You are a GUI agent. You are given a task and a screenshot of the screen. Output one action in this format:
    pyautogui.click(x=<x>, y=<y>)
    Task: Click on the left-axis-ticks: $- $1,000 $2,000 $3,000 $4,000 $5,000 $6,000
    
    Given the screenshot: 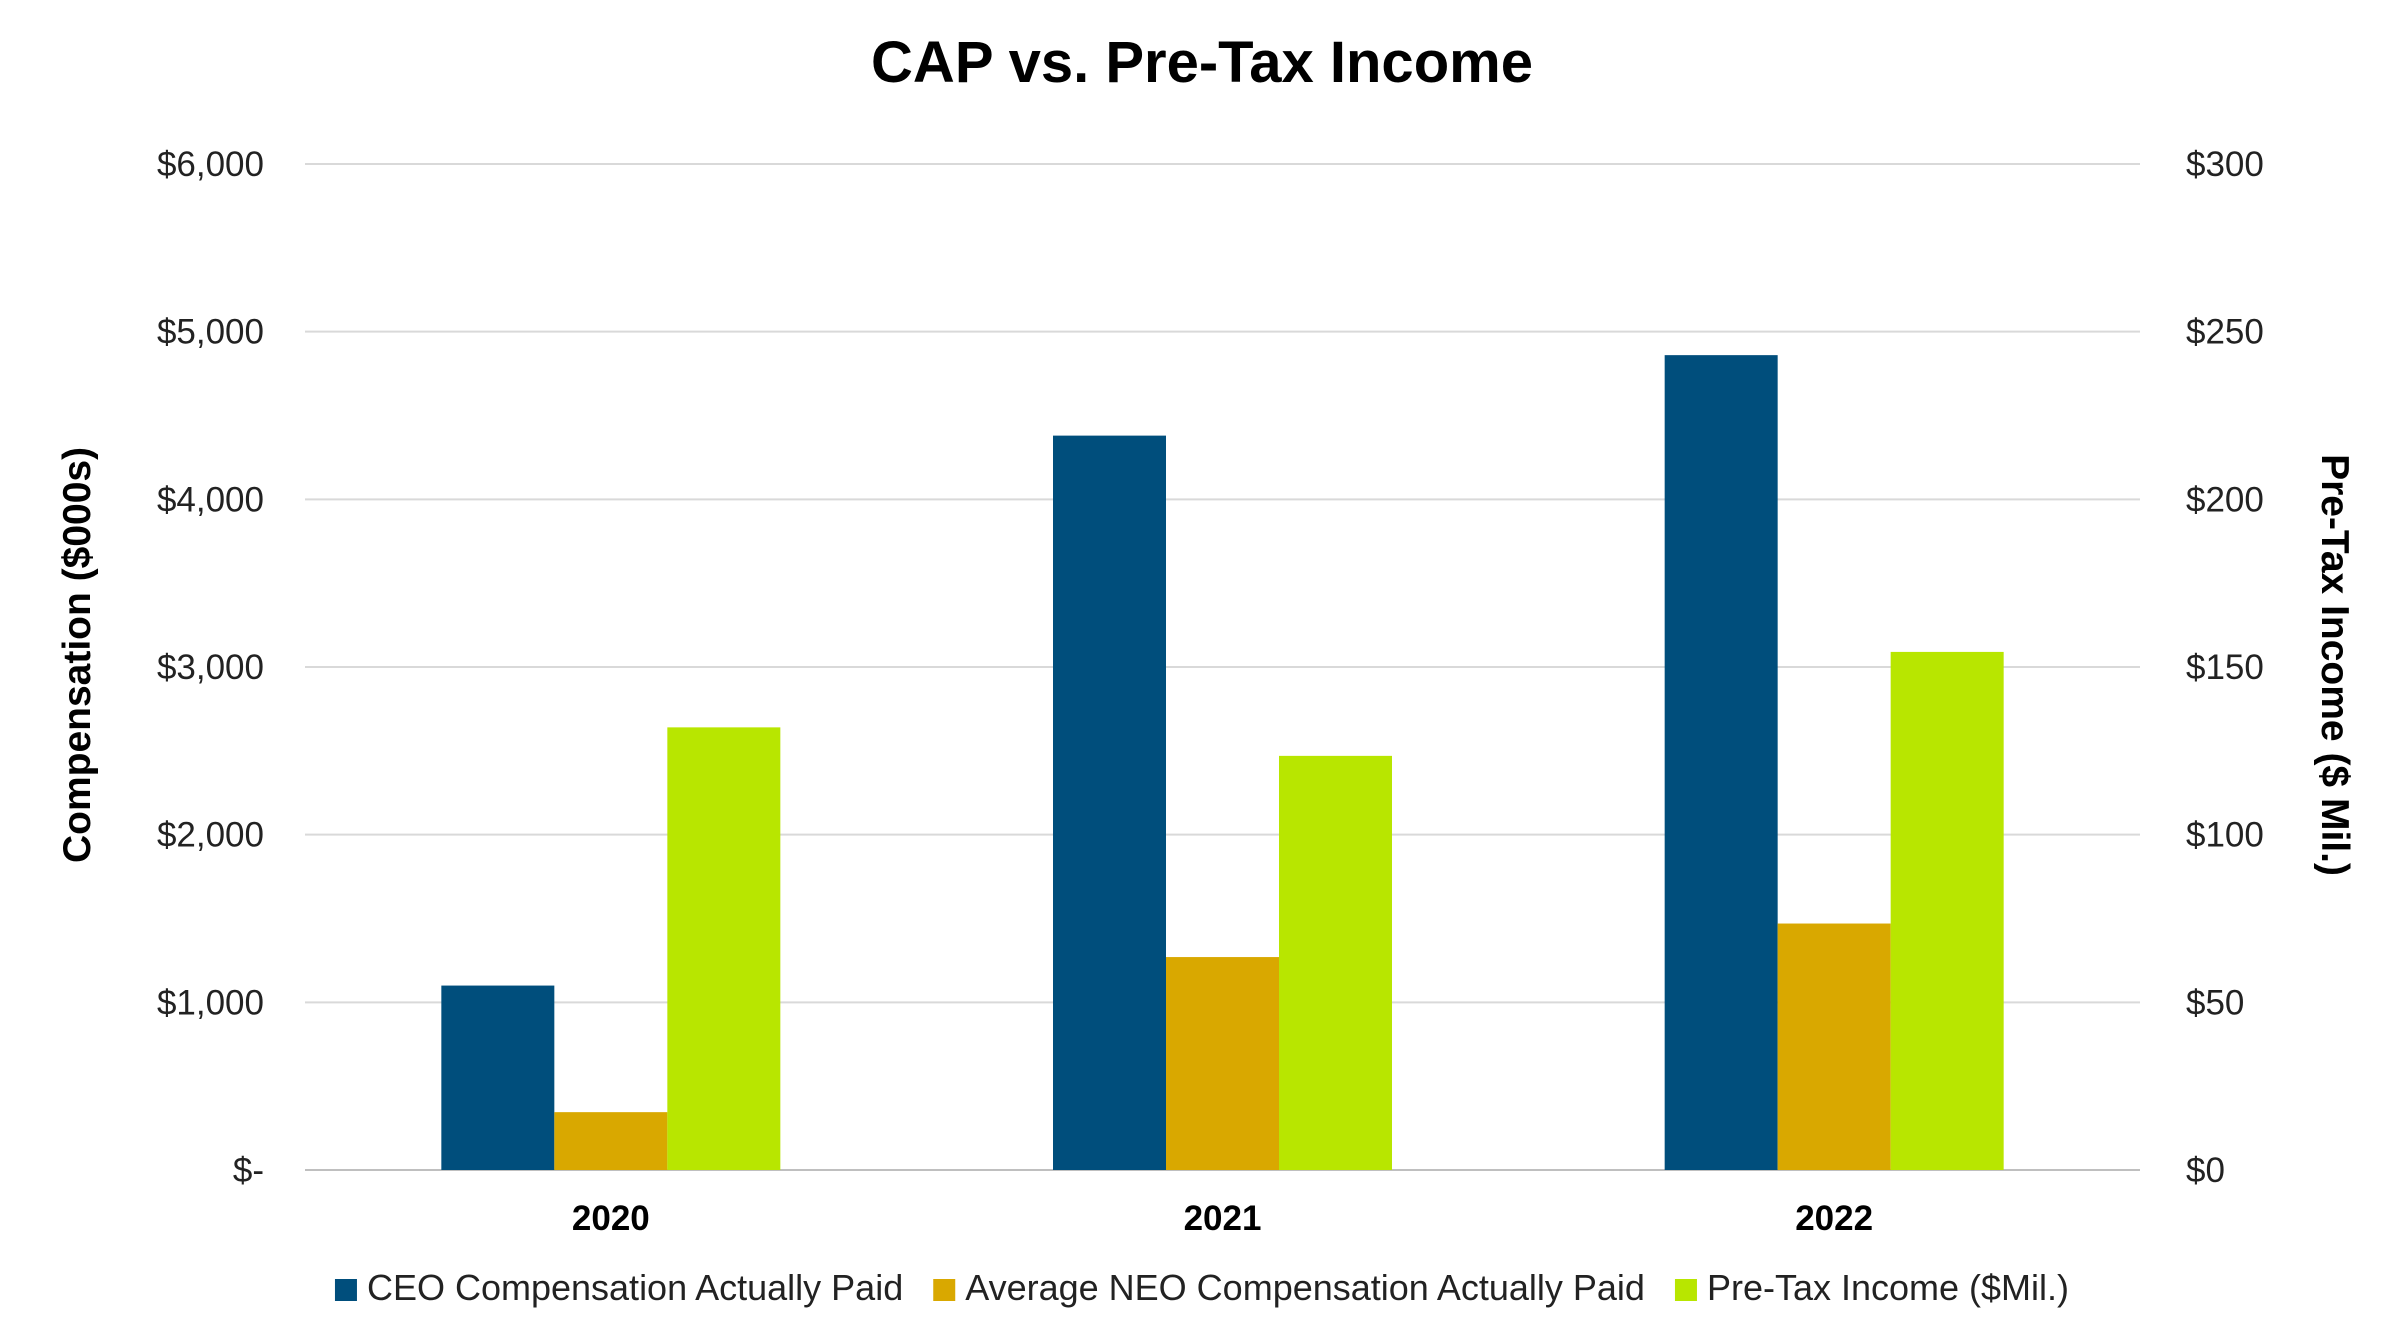 What is the action you would take?
    pyautogui.click(x=210, y=667)
    